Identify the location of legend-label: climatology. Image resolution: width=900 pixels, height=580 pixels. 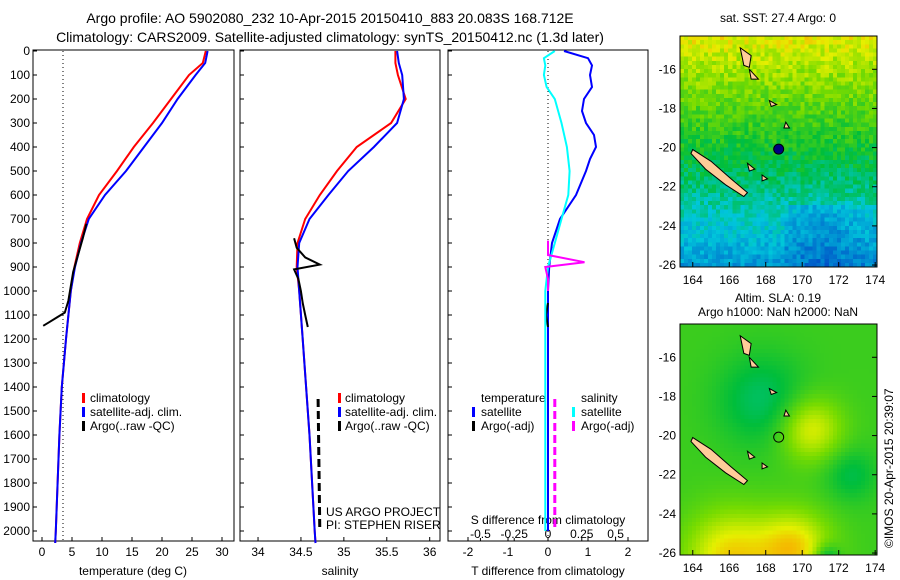
(375, 398).